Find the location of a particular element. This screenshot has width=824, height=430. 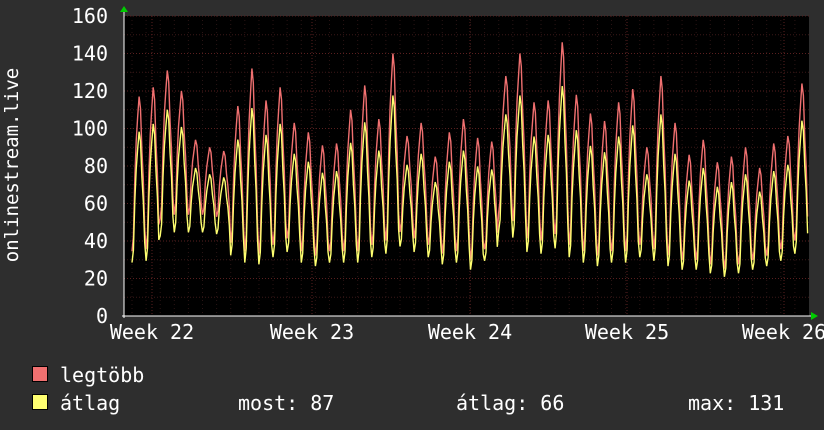

y-axis-label: onlinestream.live is located at coordinates (12, 165).